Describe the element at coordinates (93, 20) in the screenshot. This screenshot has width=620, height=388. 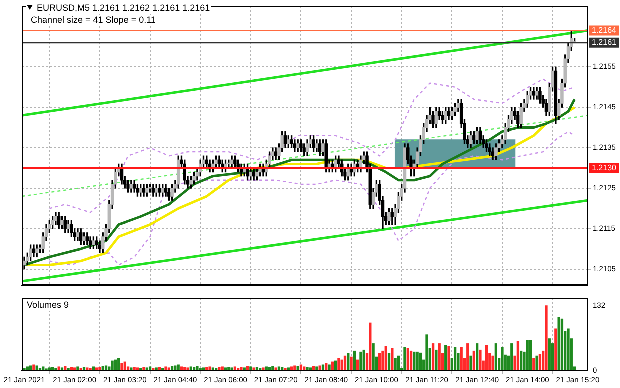
I see `text: Channel size = 41 Slope = 0.11` at that location.